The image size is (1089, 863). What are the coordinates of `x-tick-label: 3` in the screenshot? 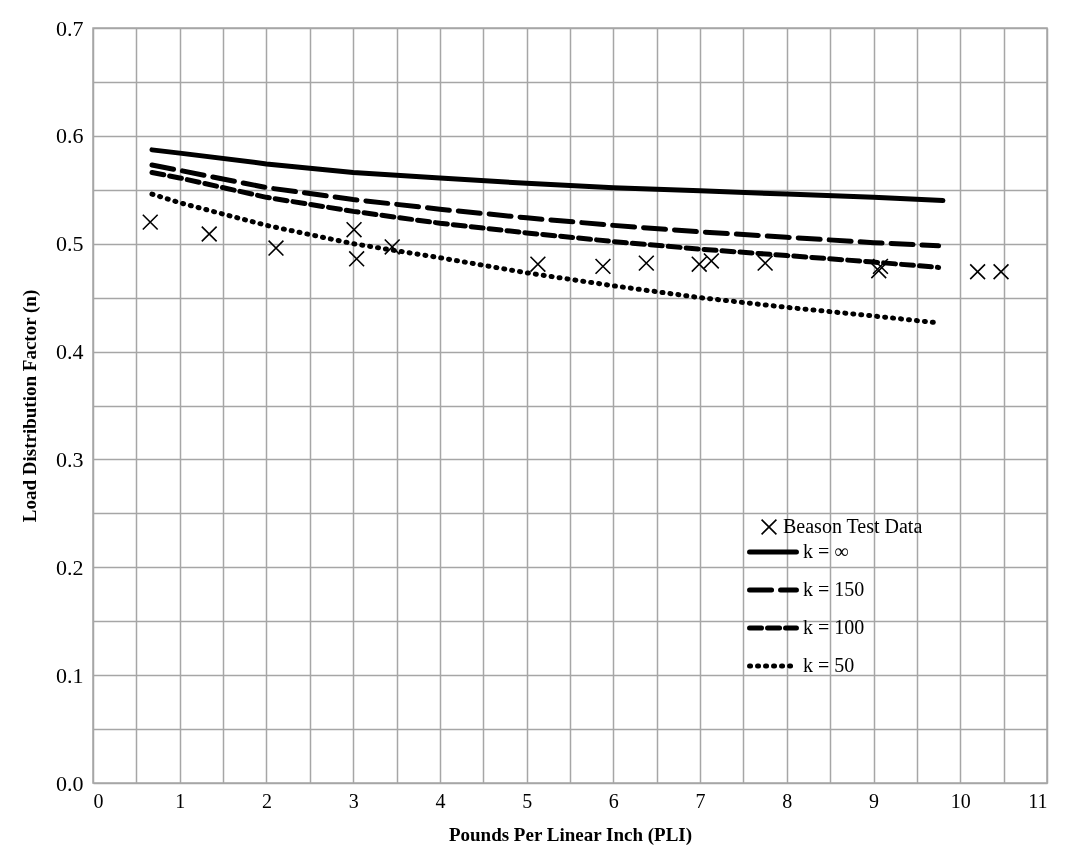 It's located at (353, 800).